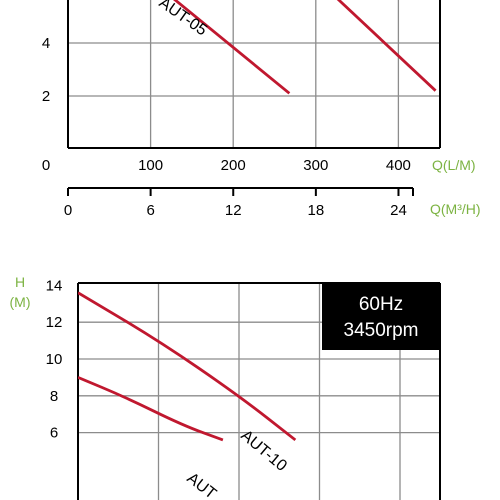  What do you see at coordinates (233, 210) in the screenshot?
I see `x2-tick-label: 12` at bounding box center [233, 210].